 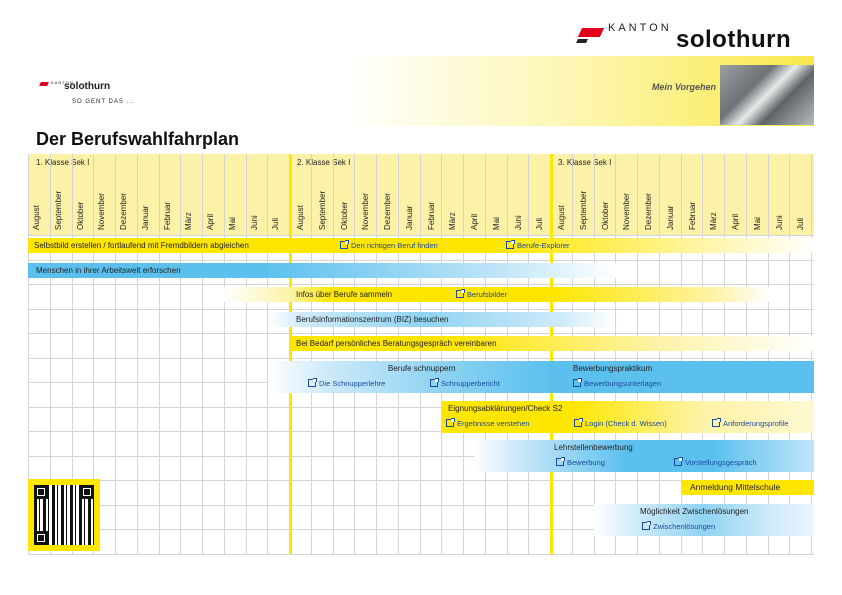 I want to click on bar-label: Menschen in ihrer Arbeitswelt erforschen, so click(x=108, y=270).